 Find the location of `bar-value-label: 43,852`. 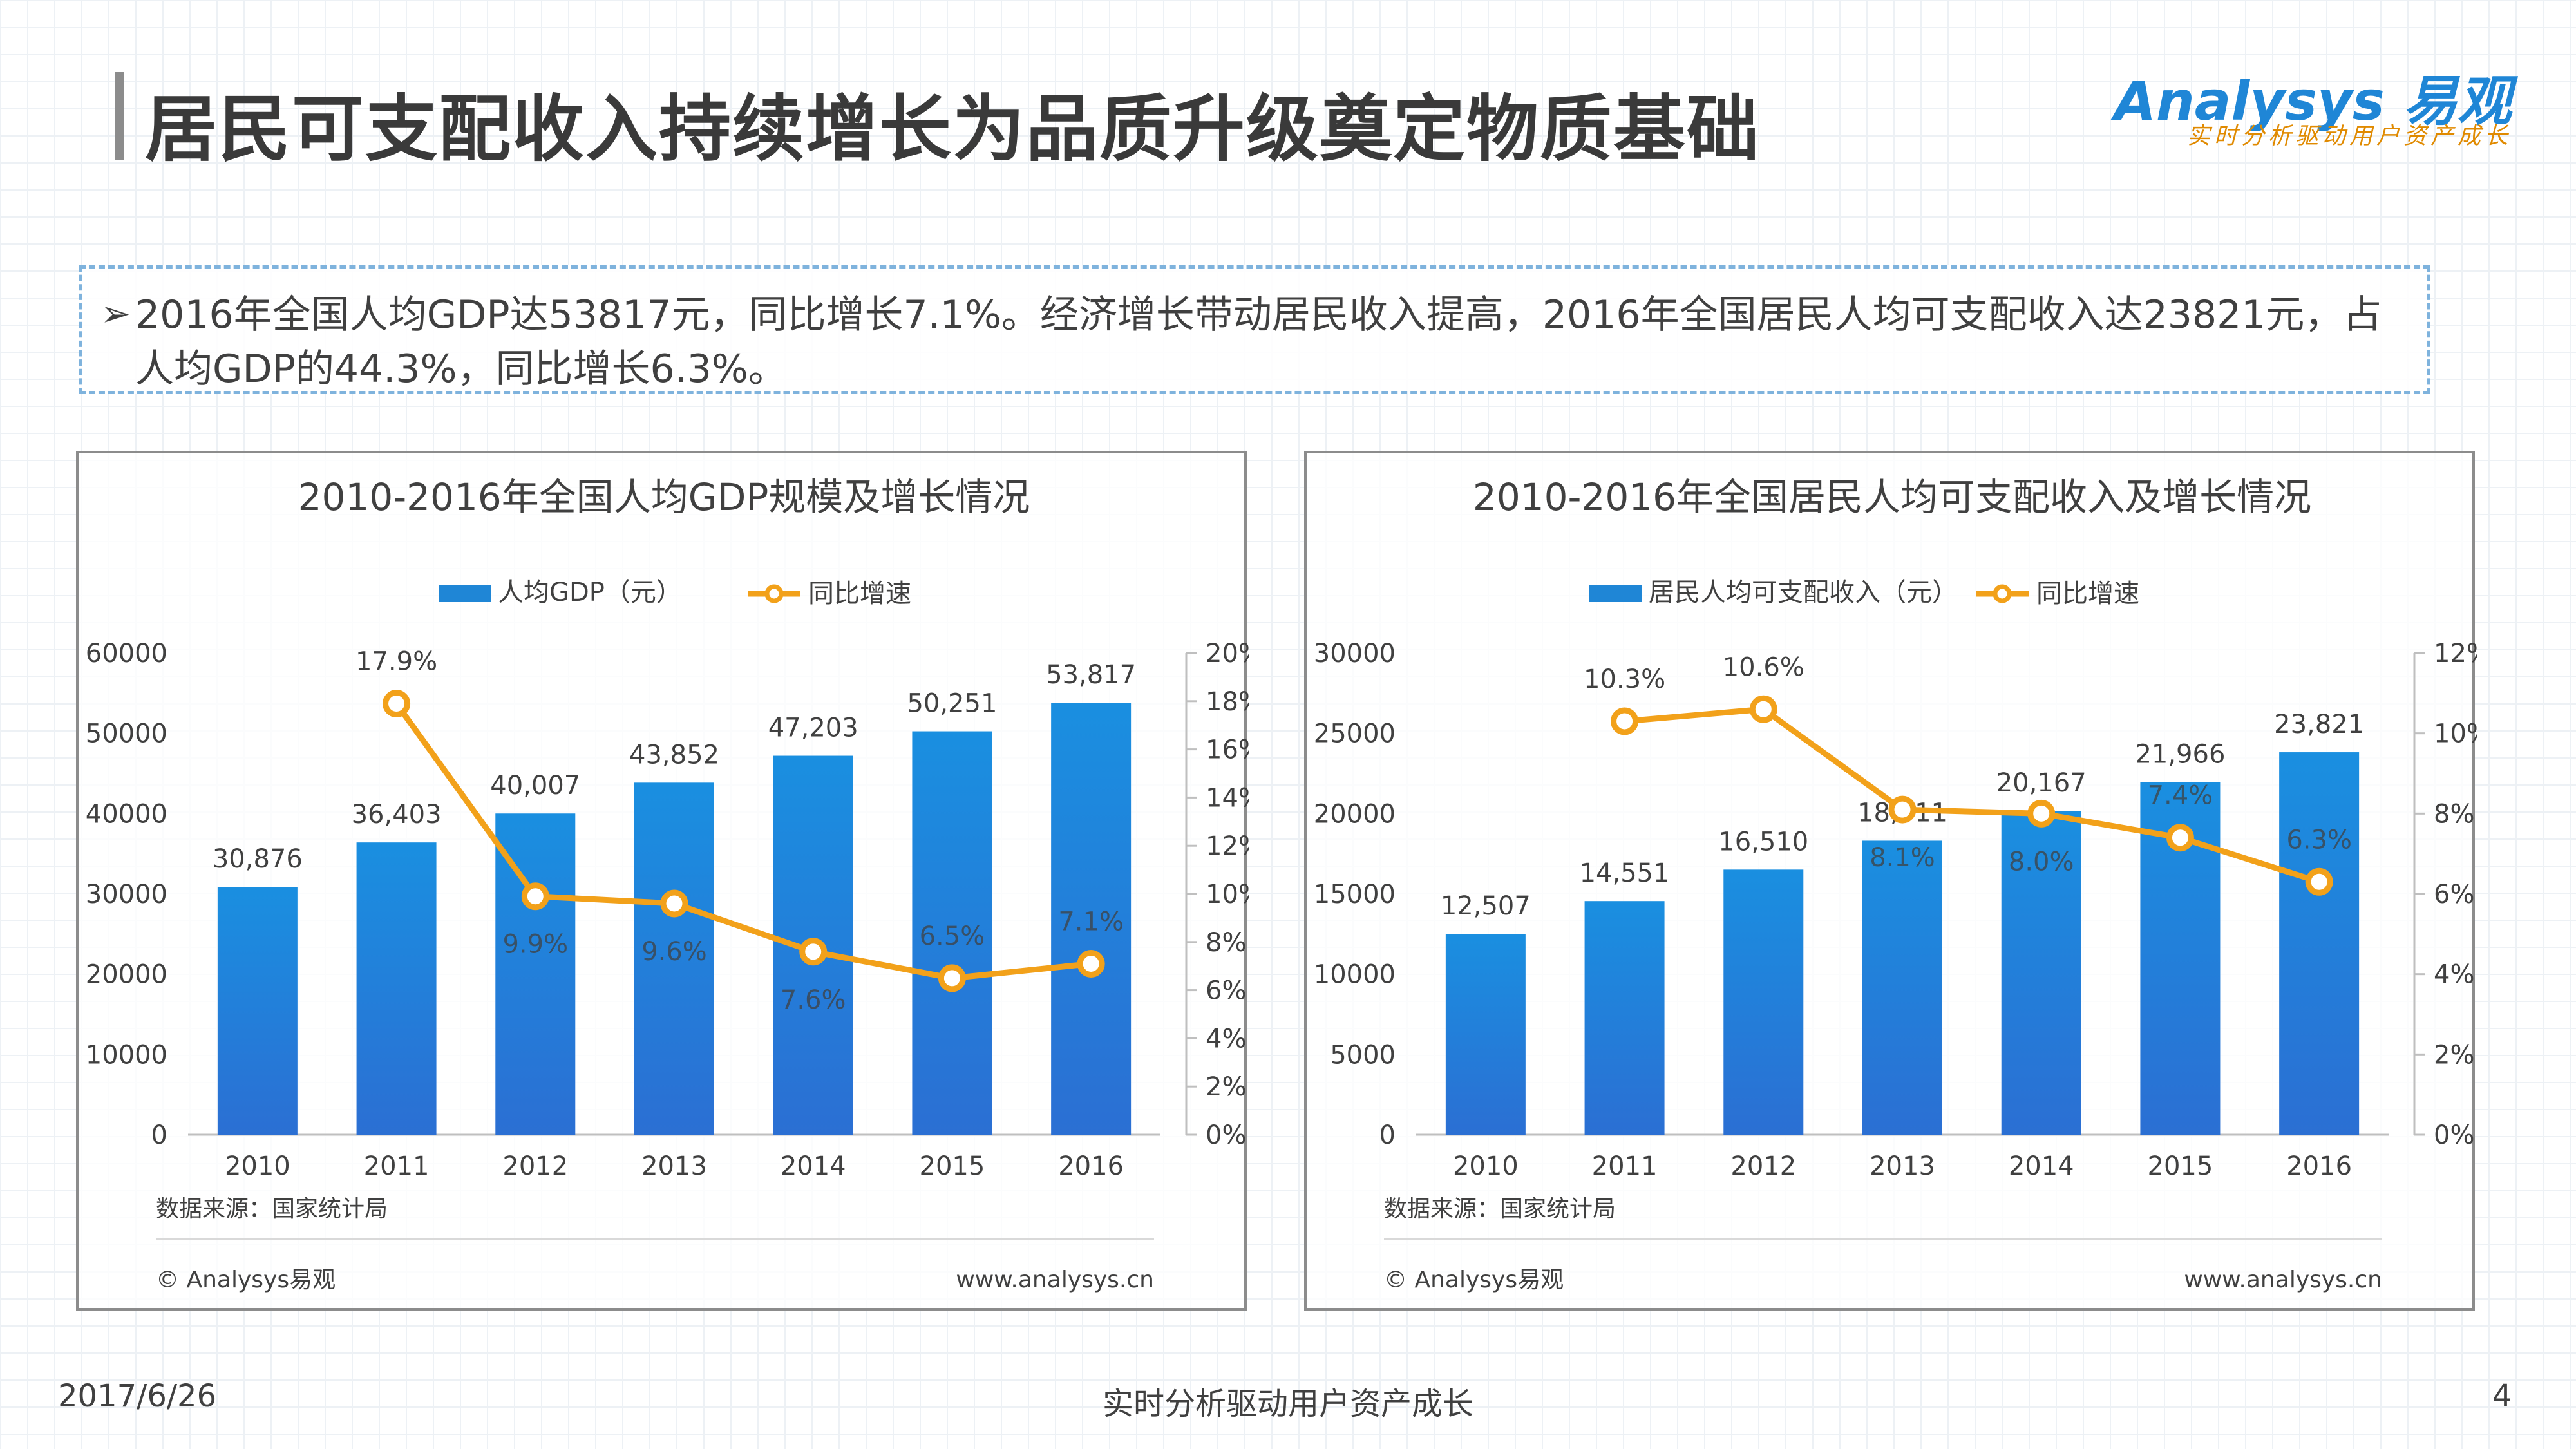

bar-value-label: 43,852 is located at coordinates (674, 755).